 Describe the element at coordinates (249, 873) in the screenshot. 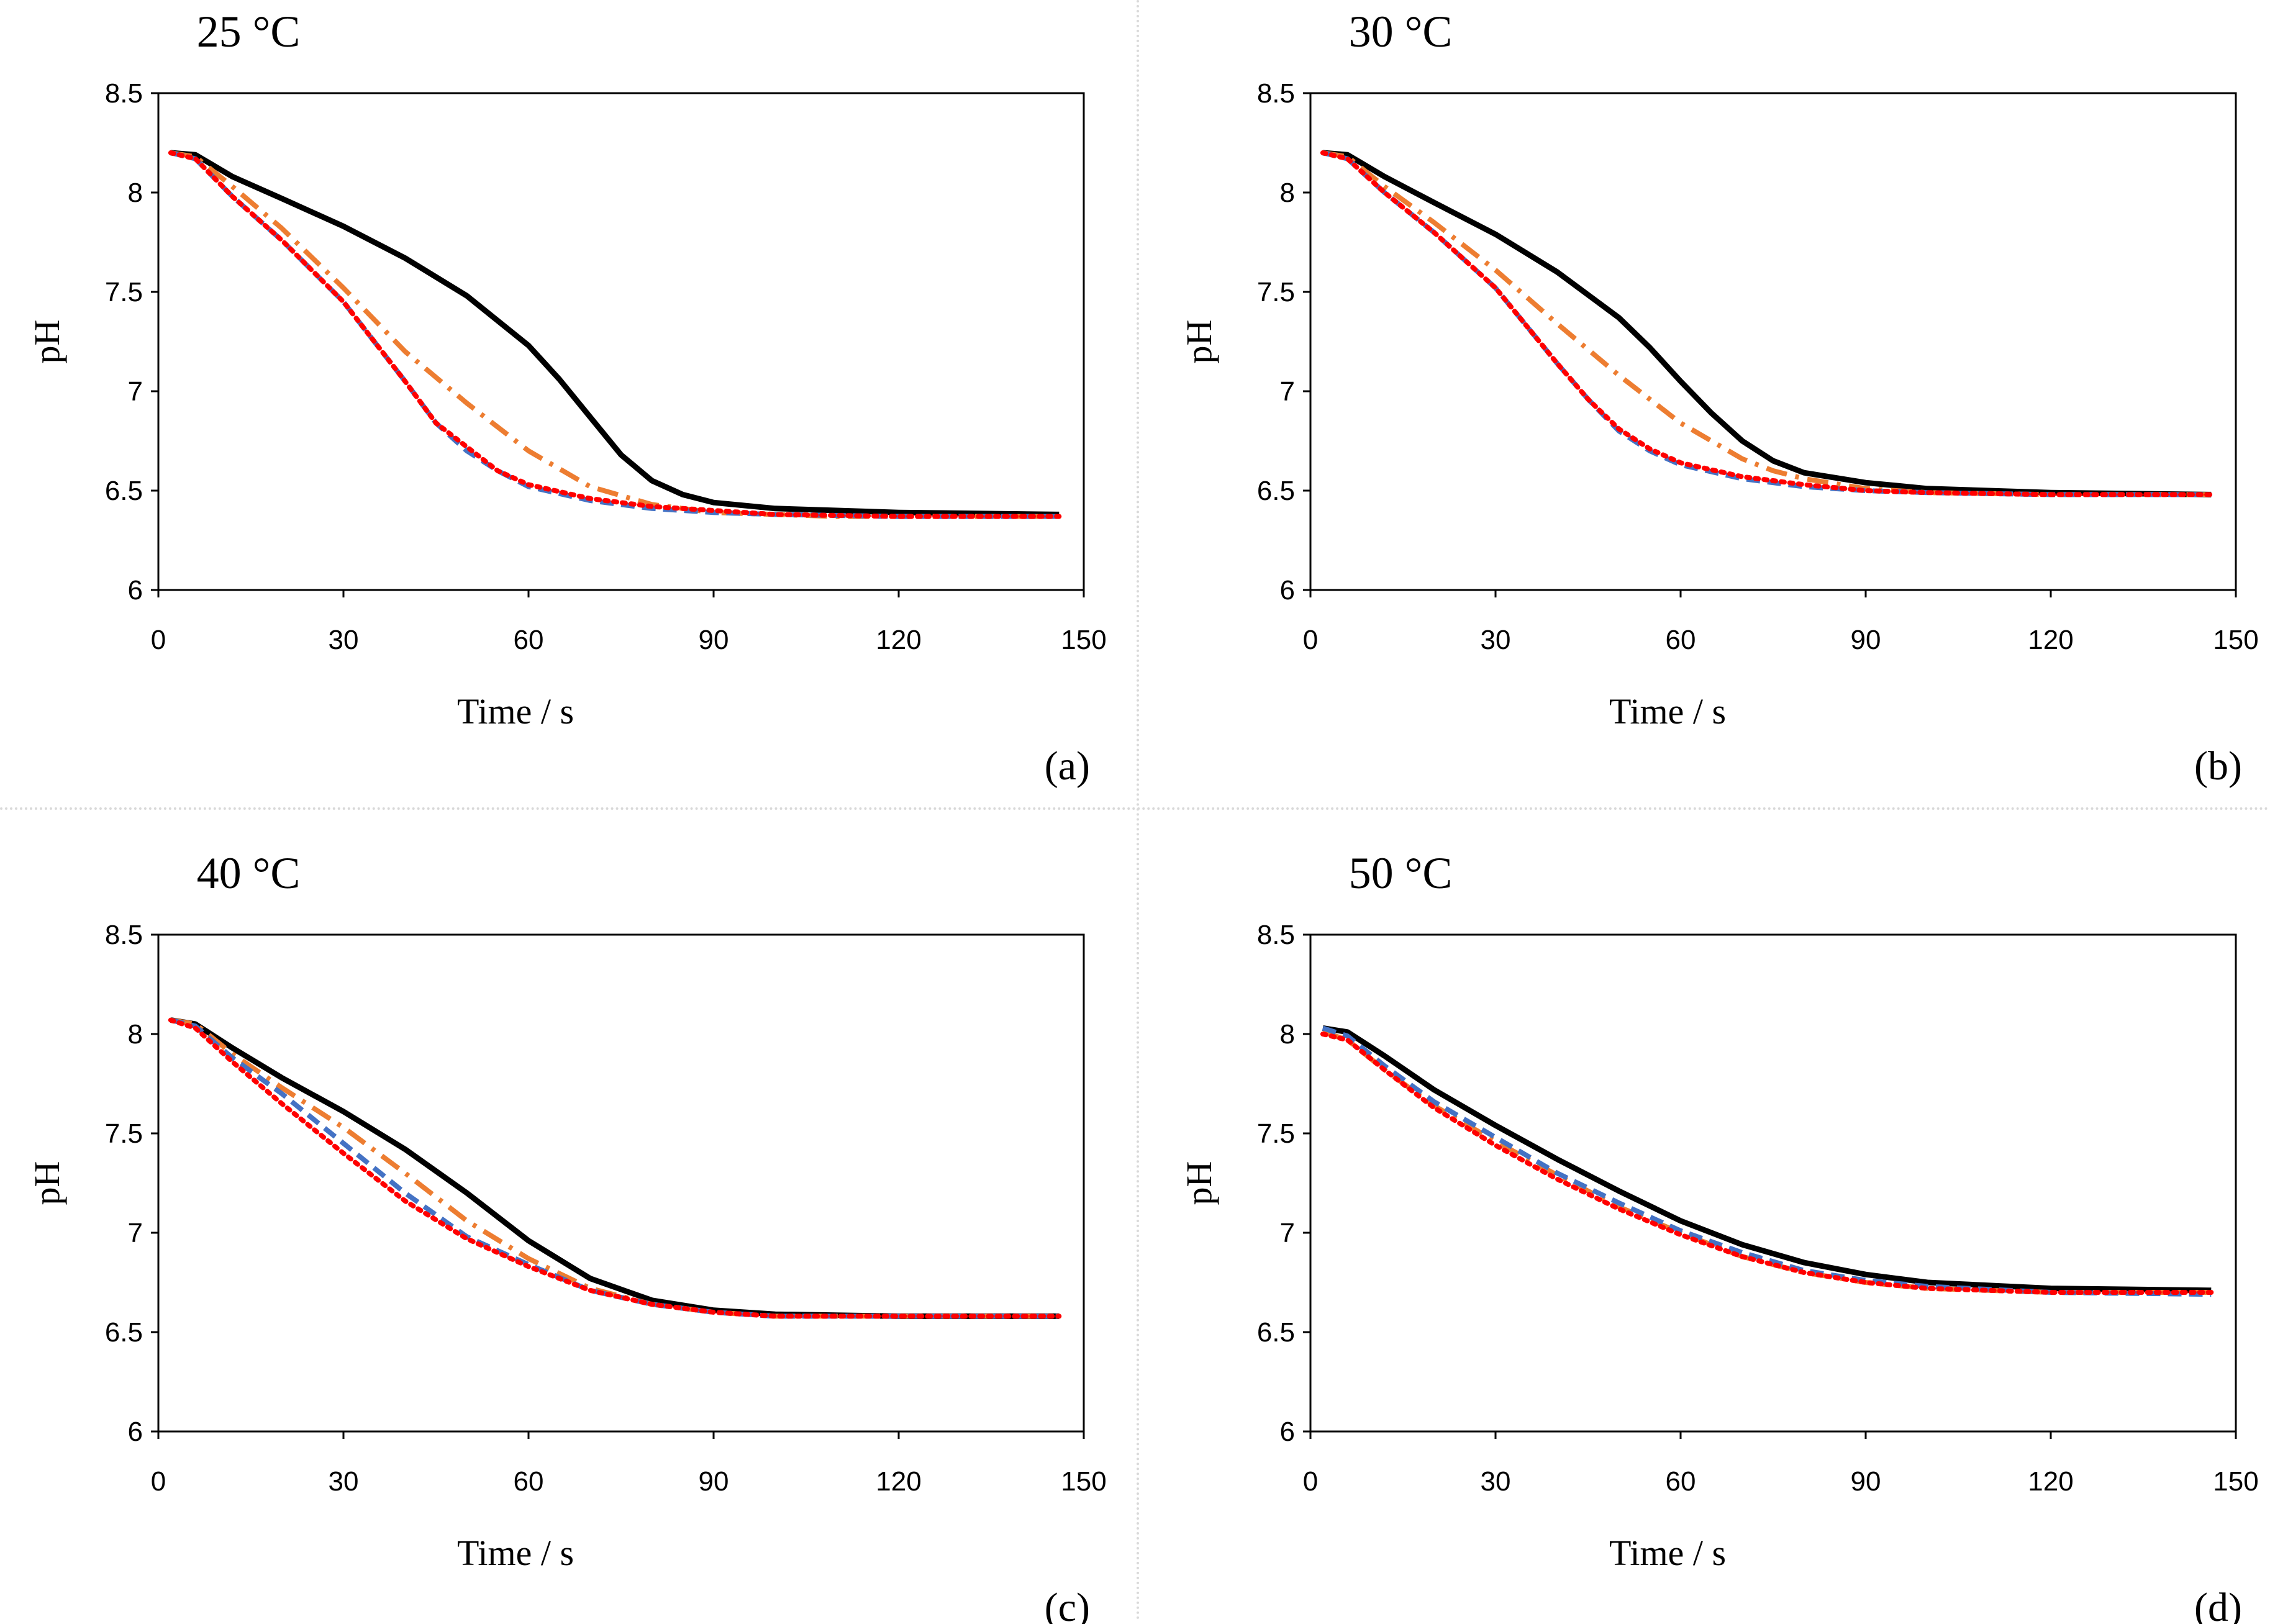

I see `chart-title: 40 °C` at that location.